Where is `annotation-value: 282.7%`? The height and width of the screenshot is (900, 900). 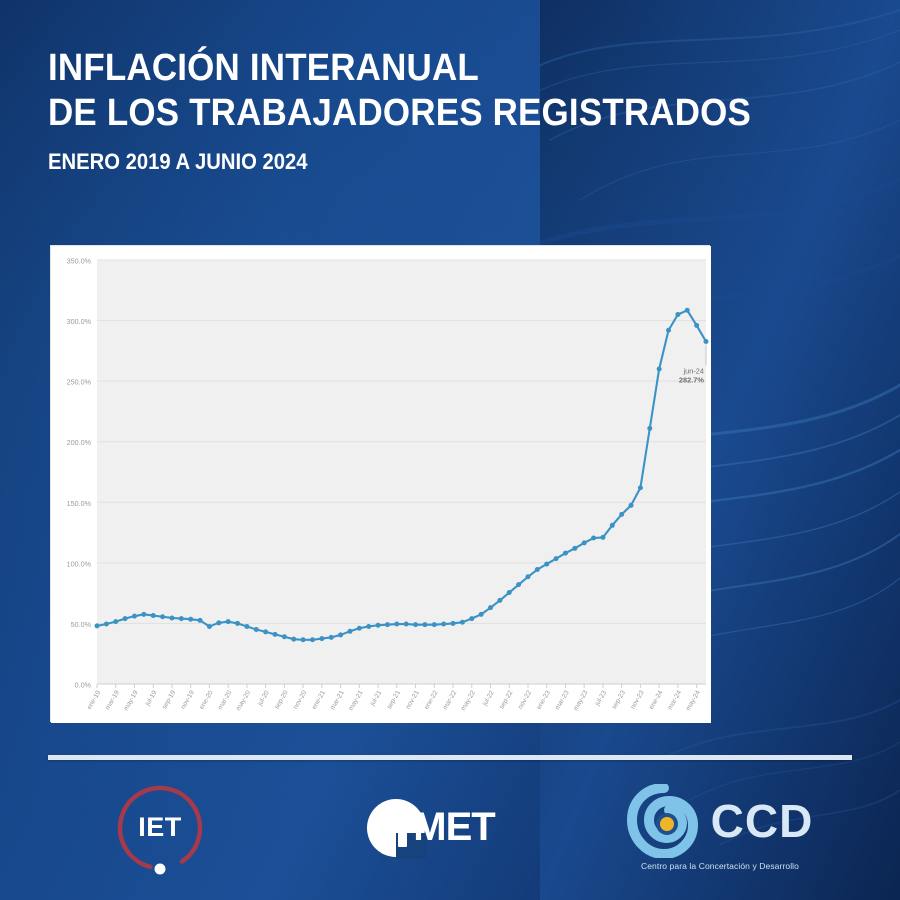 annotation-value: 282.7% is located at coordinates (691, 380).